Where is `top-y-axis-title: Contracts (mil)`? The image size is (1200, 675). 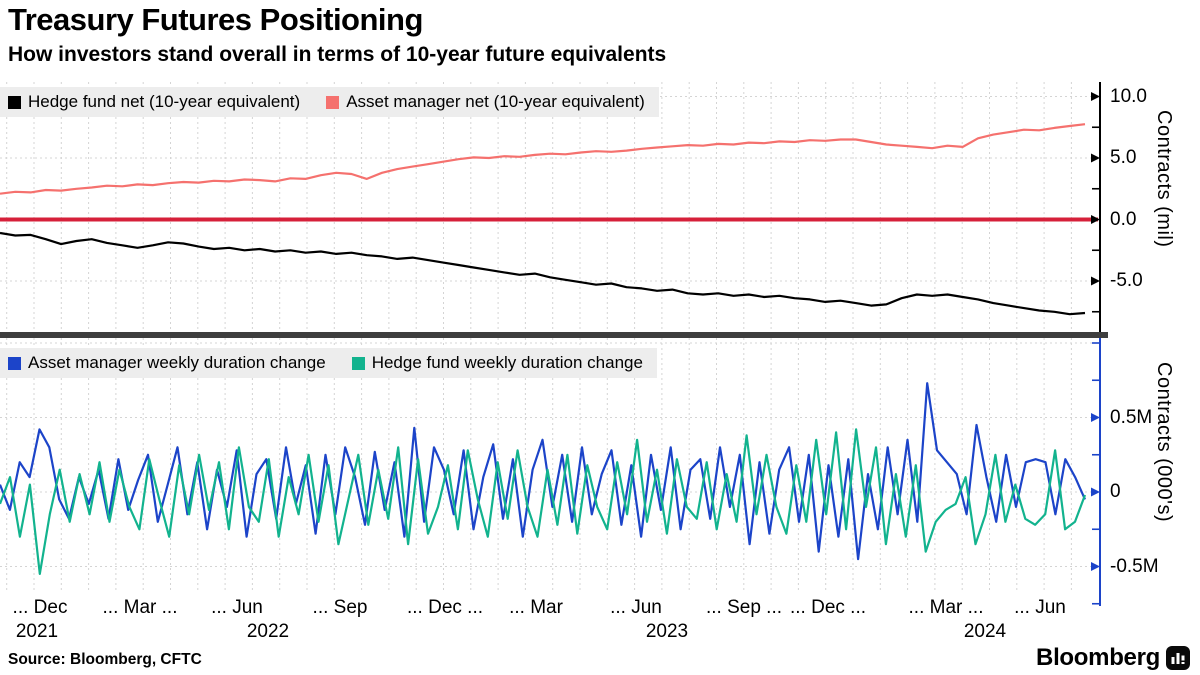
top-y-axis-title: Contracts (mil) is located at coordinates (1164, 179).